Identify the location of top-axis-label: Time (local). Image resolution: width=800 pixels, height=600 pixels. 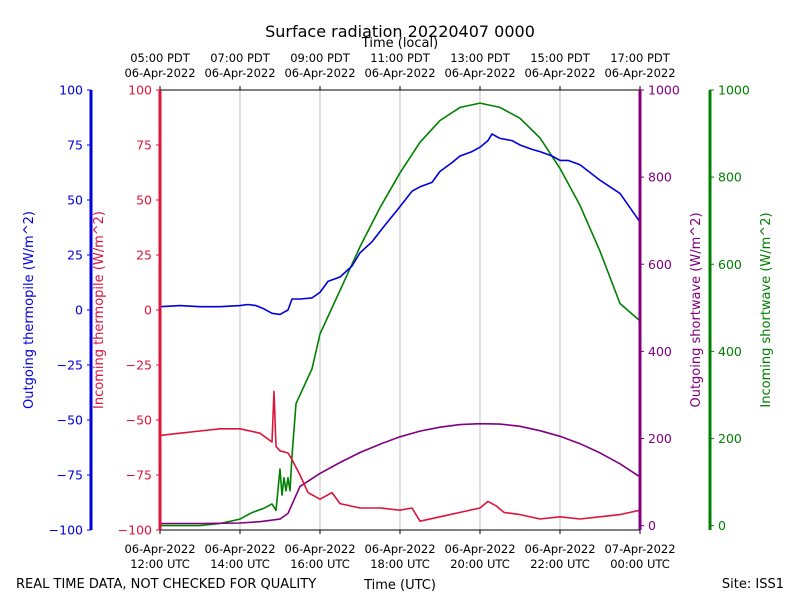
(399, 43).